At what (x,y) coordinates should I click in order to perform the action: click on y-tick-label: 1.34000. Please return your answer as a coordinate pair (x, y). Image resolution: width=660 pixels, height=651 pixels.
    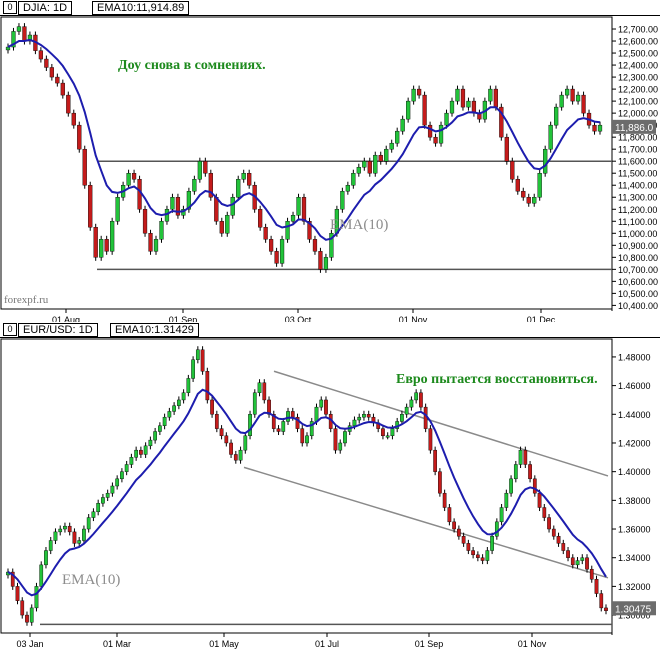
    Looking at the image, I should click on (634, 558).